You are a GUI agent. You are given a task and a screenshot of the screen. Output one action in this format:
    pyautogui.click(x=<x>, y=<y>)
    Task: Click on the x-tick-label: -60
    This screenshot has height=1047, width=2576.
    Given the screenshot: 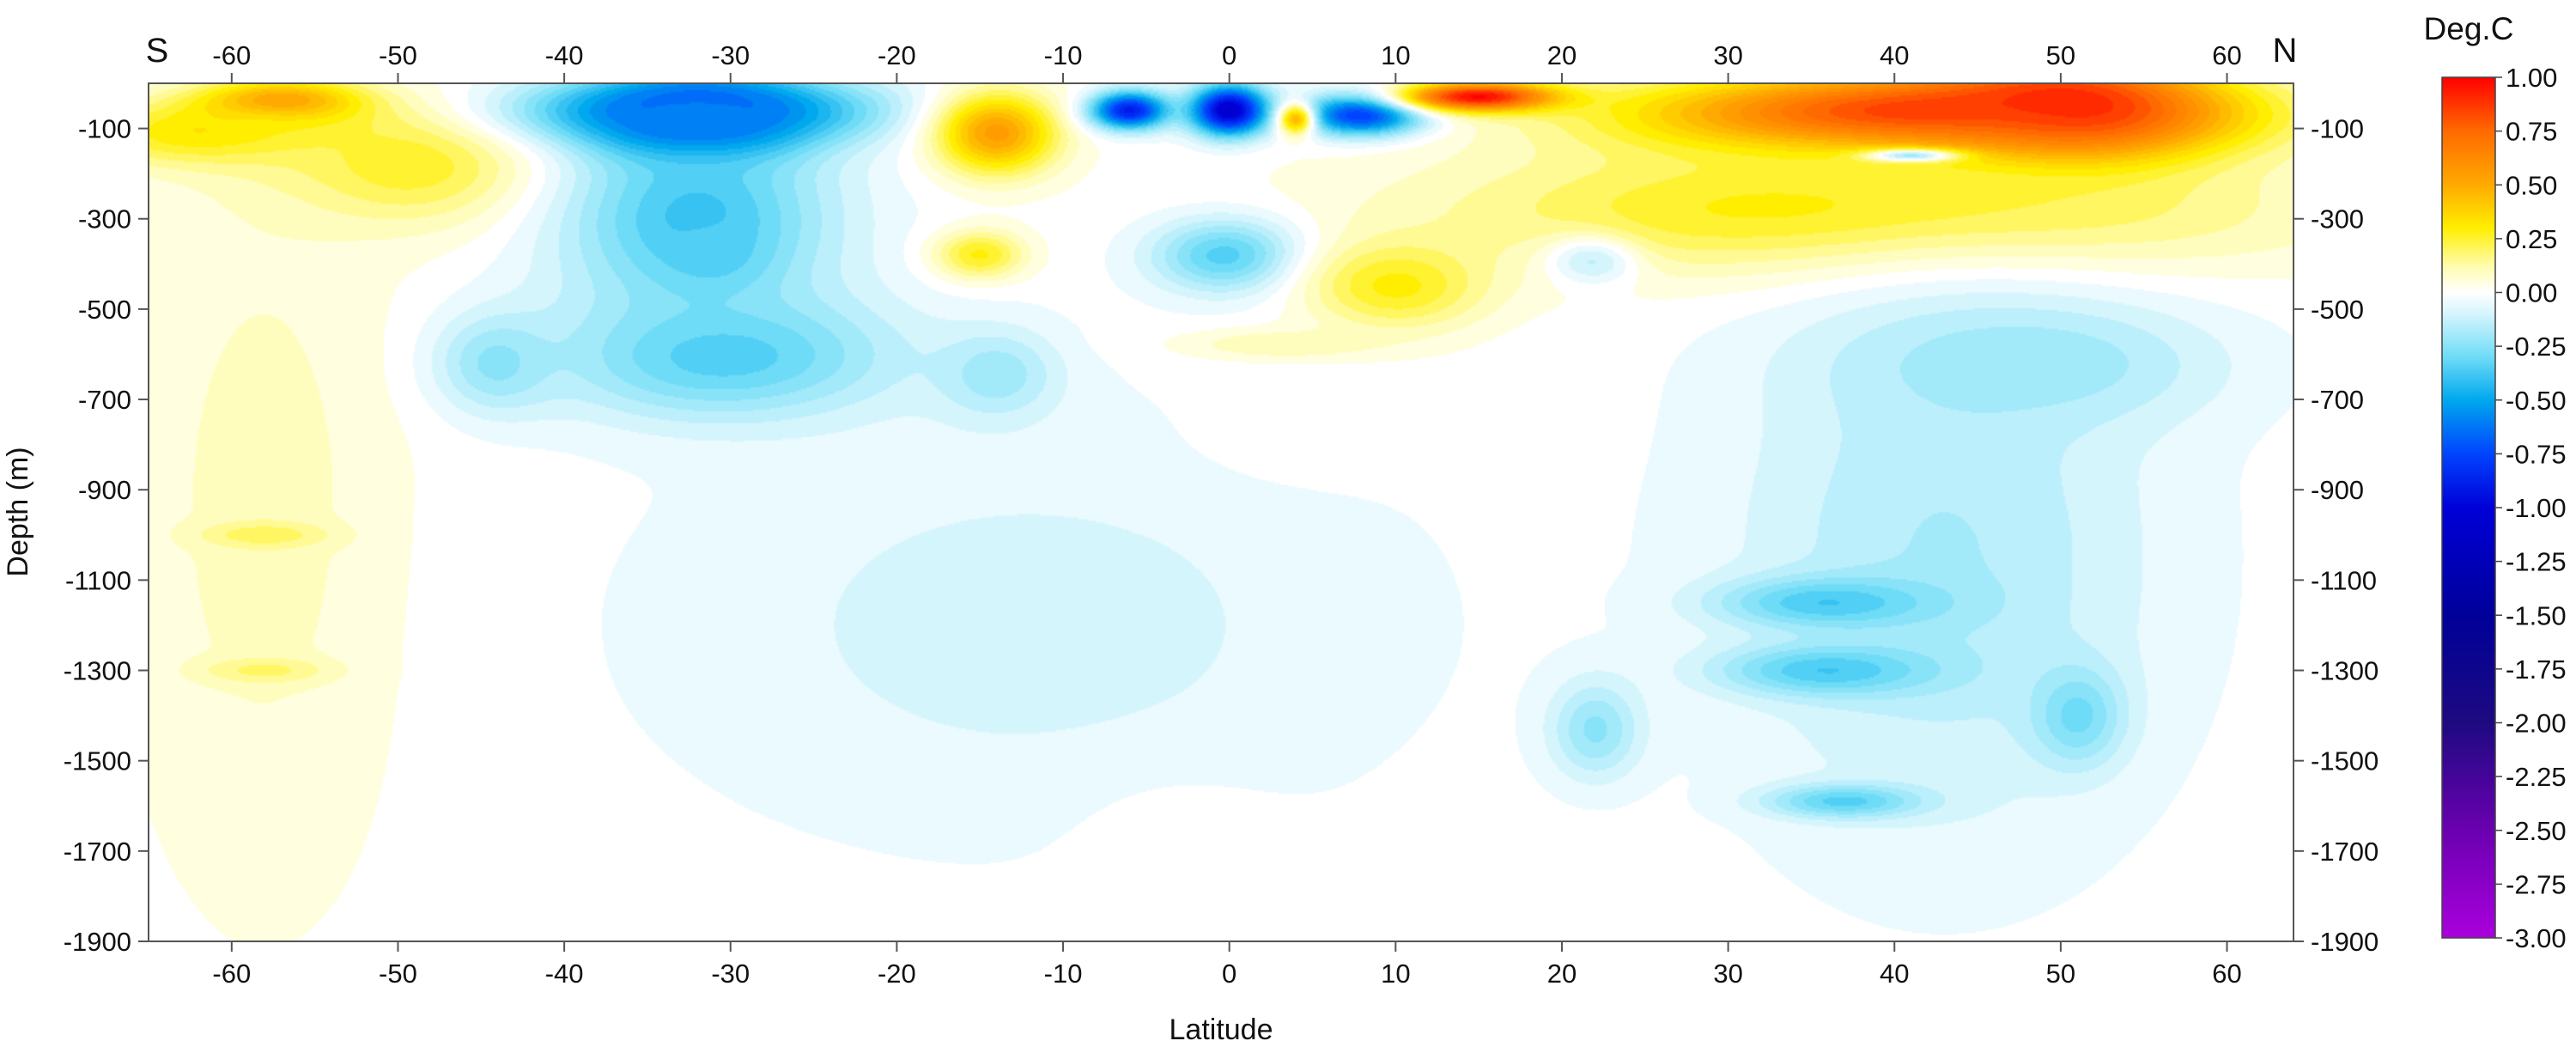 What is the action you would take?
    pyautogui.click(x=231, y=974)
    